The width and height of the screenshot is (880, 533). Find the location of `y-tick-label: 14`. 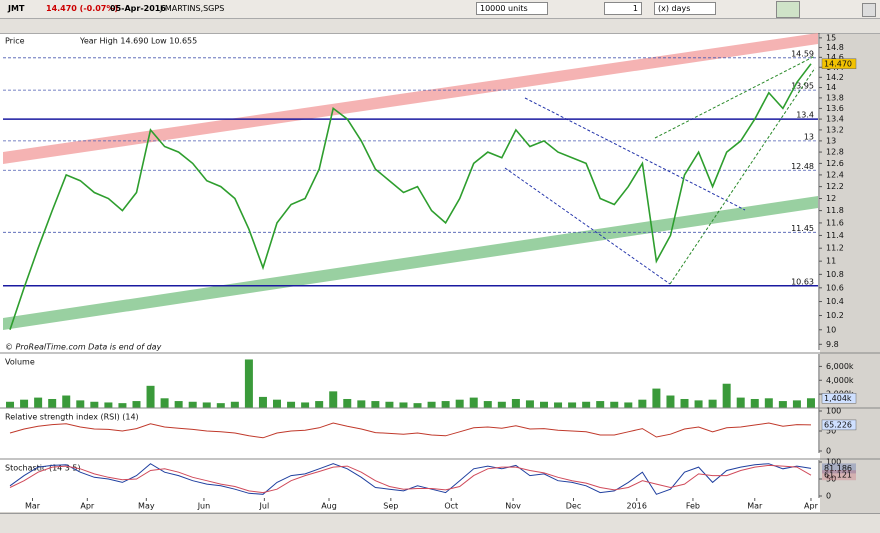

y-tick-label: 14 is located at coordinates (831, 87).